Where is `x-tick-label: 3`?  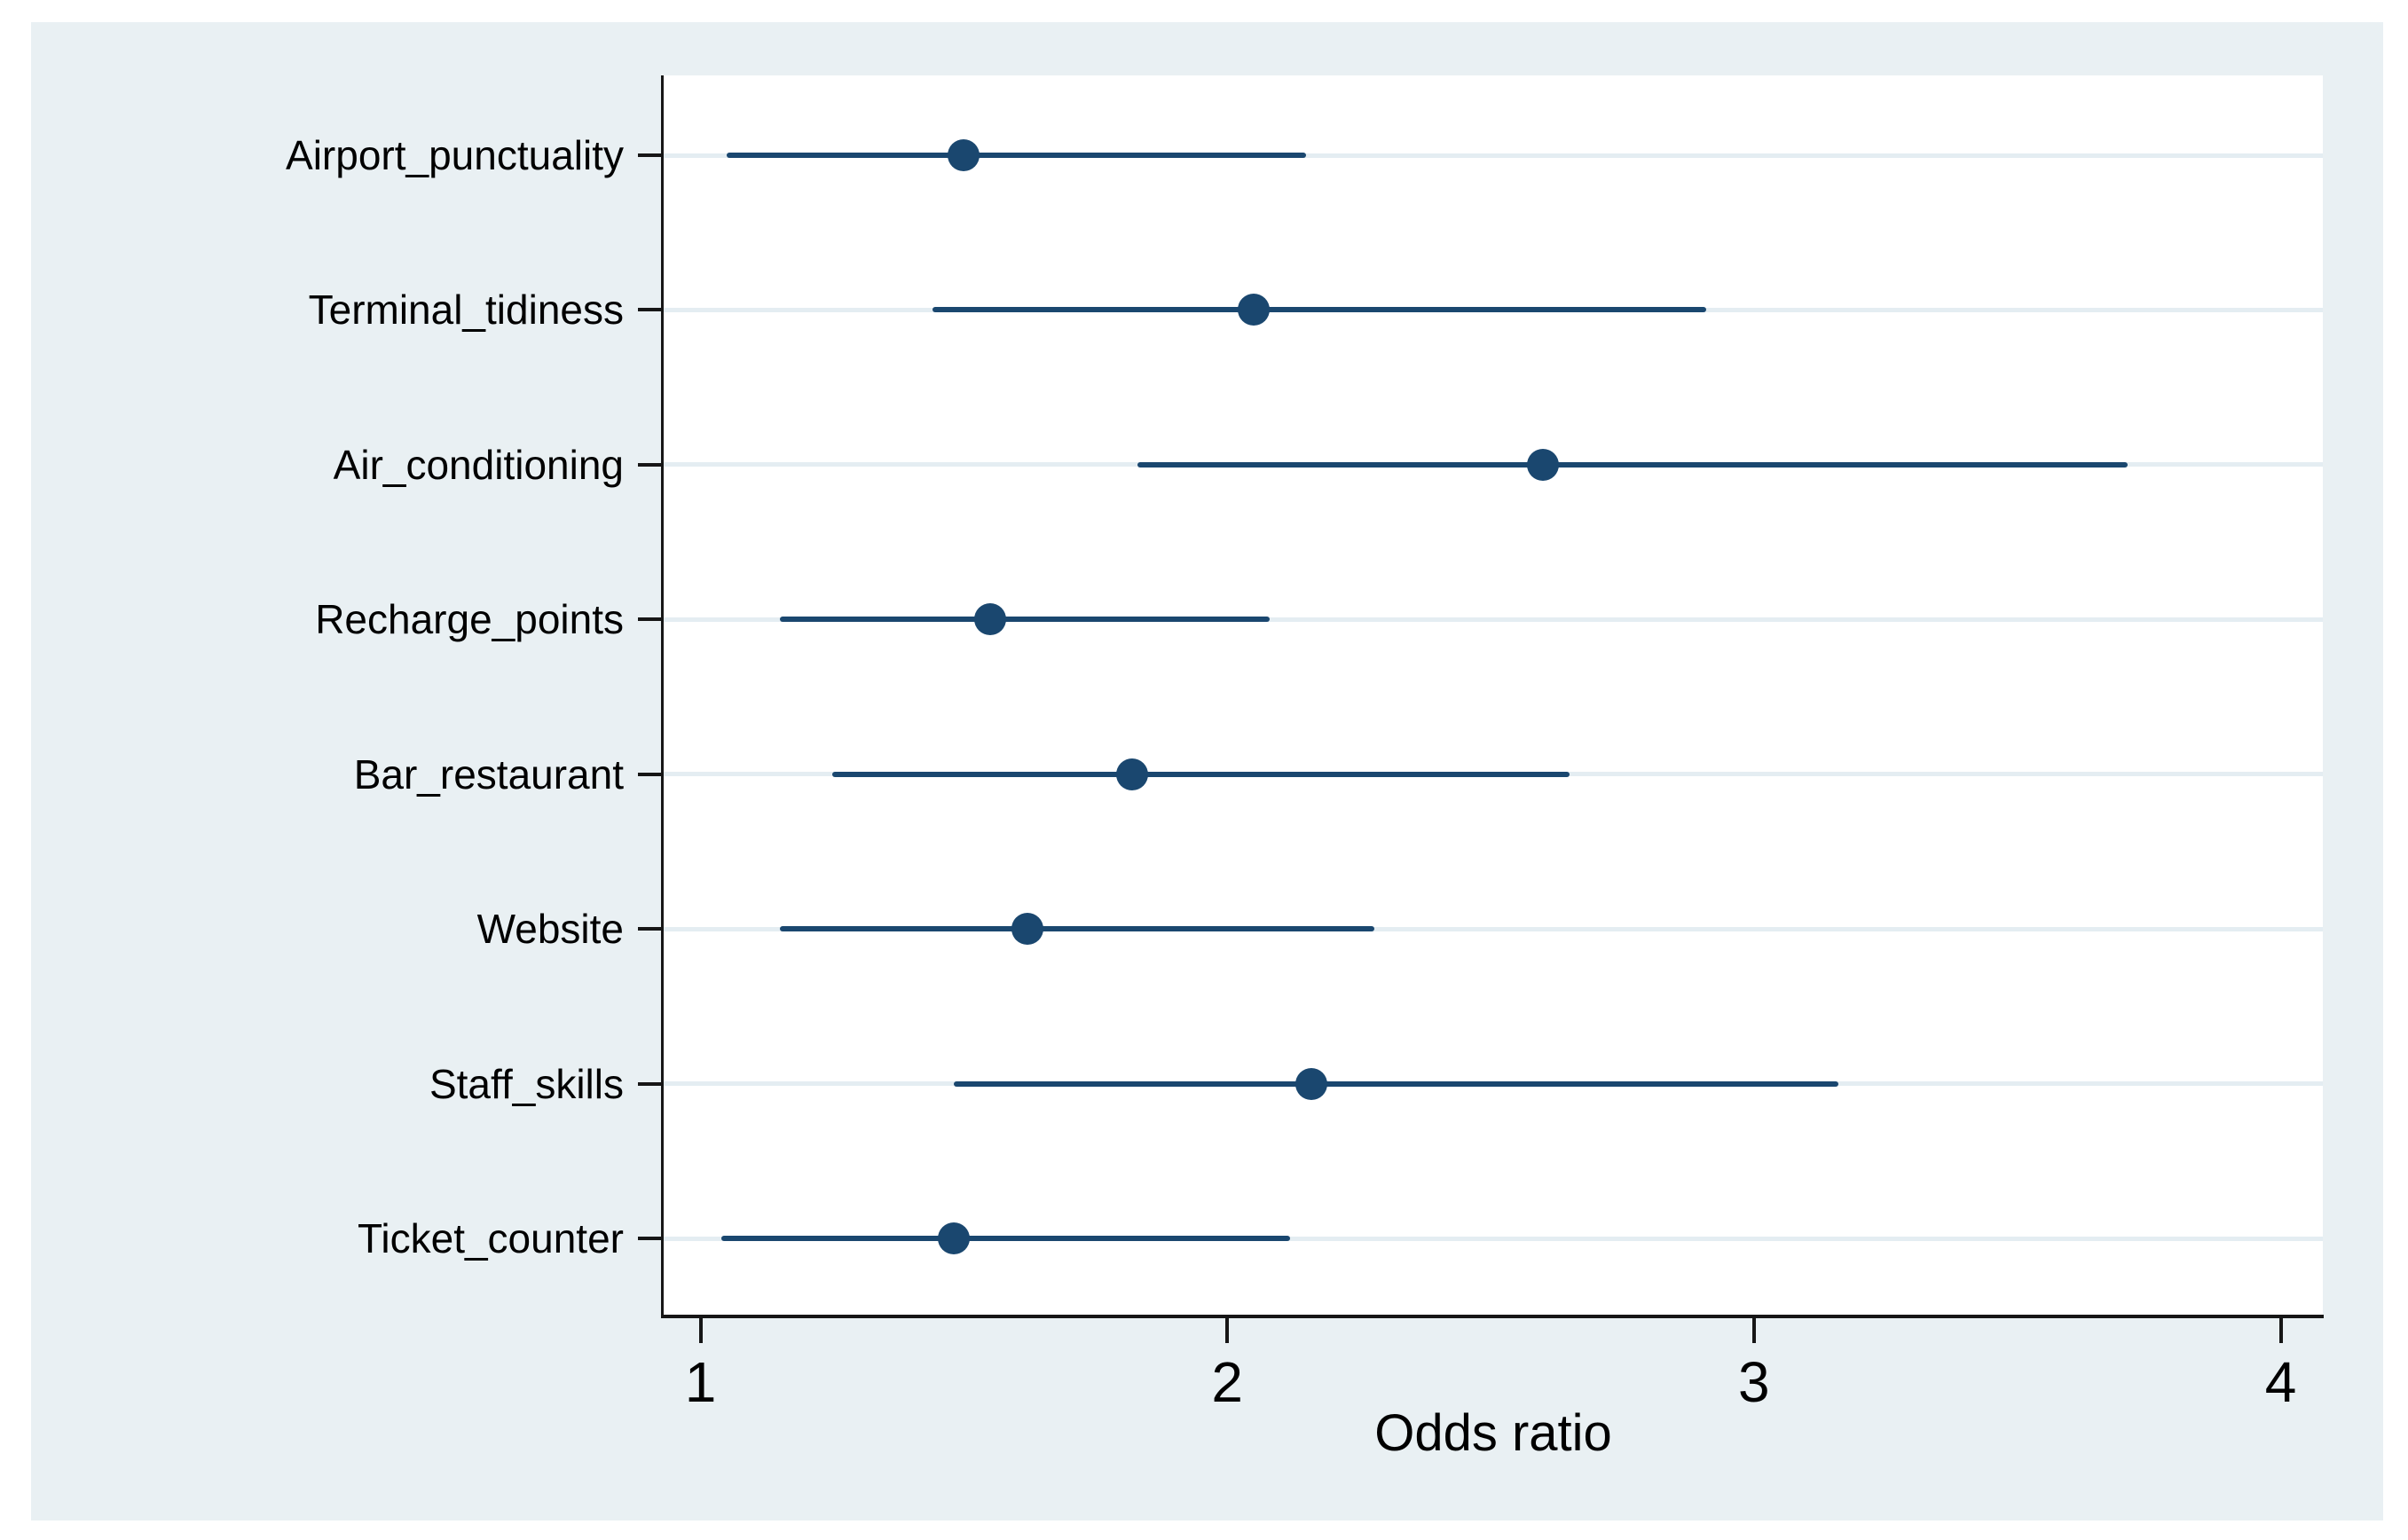 x-tick-label: 3 is located at coordinates (1754, 1382).